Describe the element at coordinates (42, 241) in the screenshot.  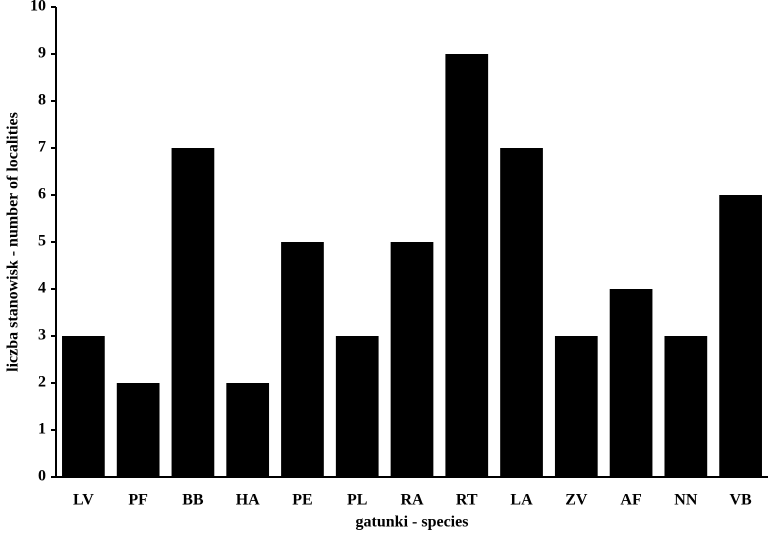
I see `y-tick-label: 5` at that location.